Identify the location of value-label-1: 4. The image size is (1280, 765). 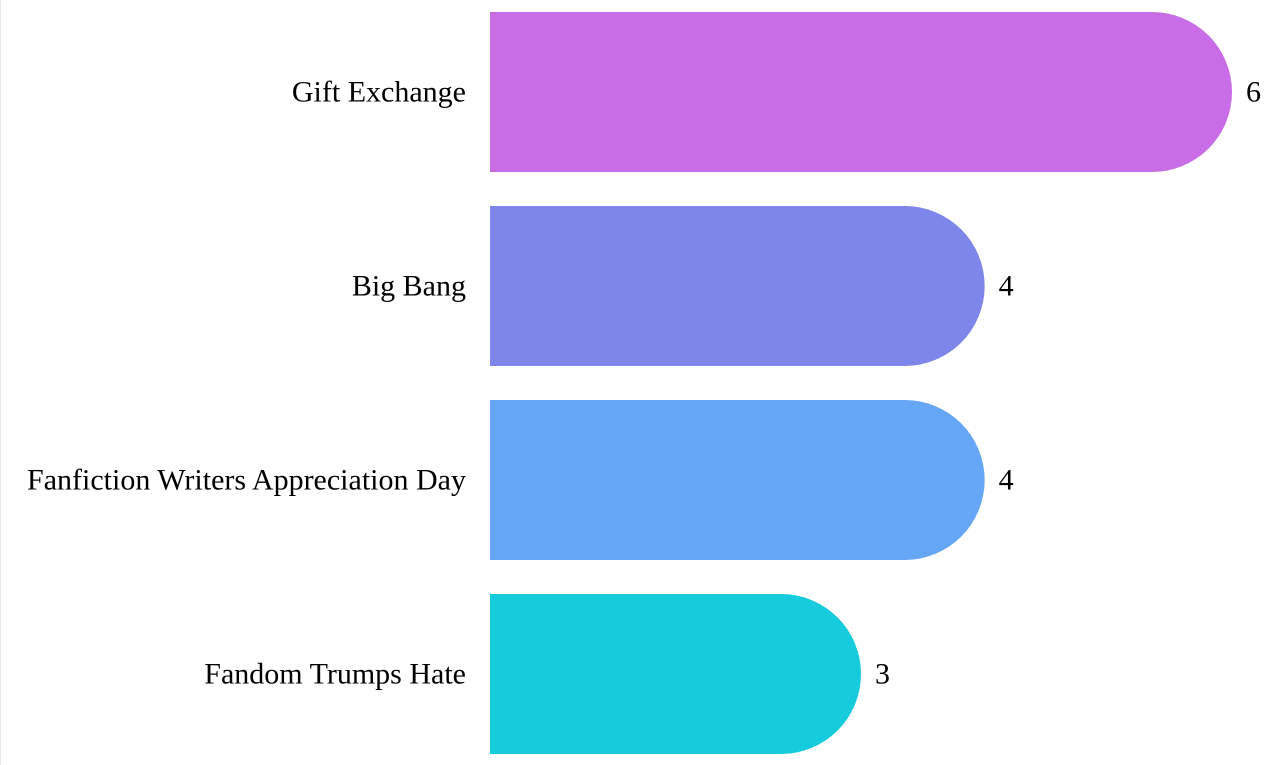
(1006, 286).